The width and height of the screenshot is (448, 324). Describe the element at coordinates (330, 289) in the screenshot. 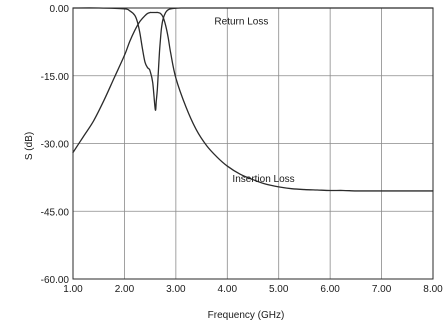

I see `x-tick-label: 6.00` at that location.